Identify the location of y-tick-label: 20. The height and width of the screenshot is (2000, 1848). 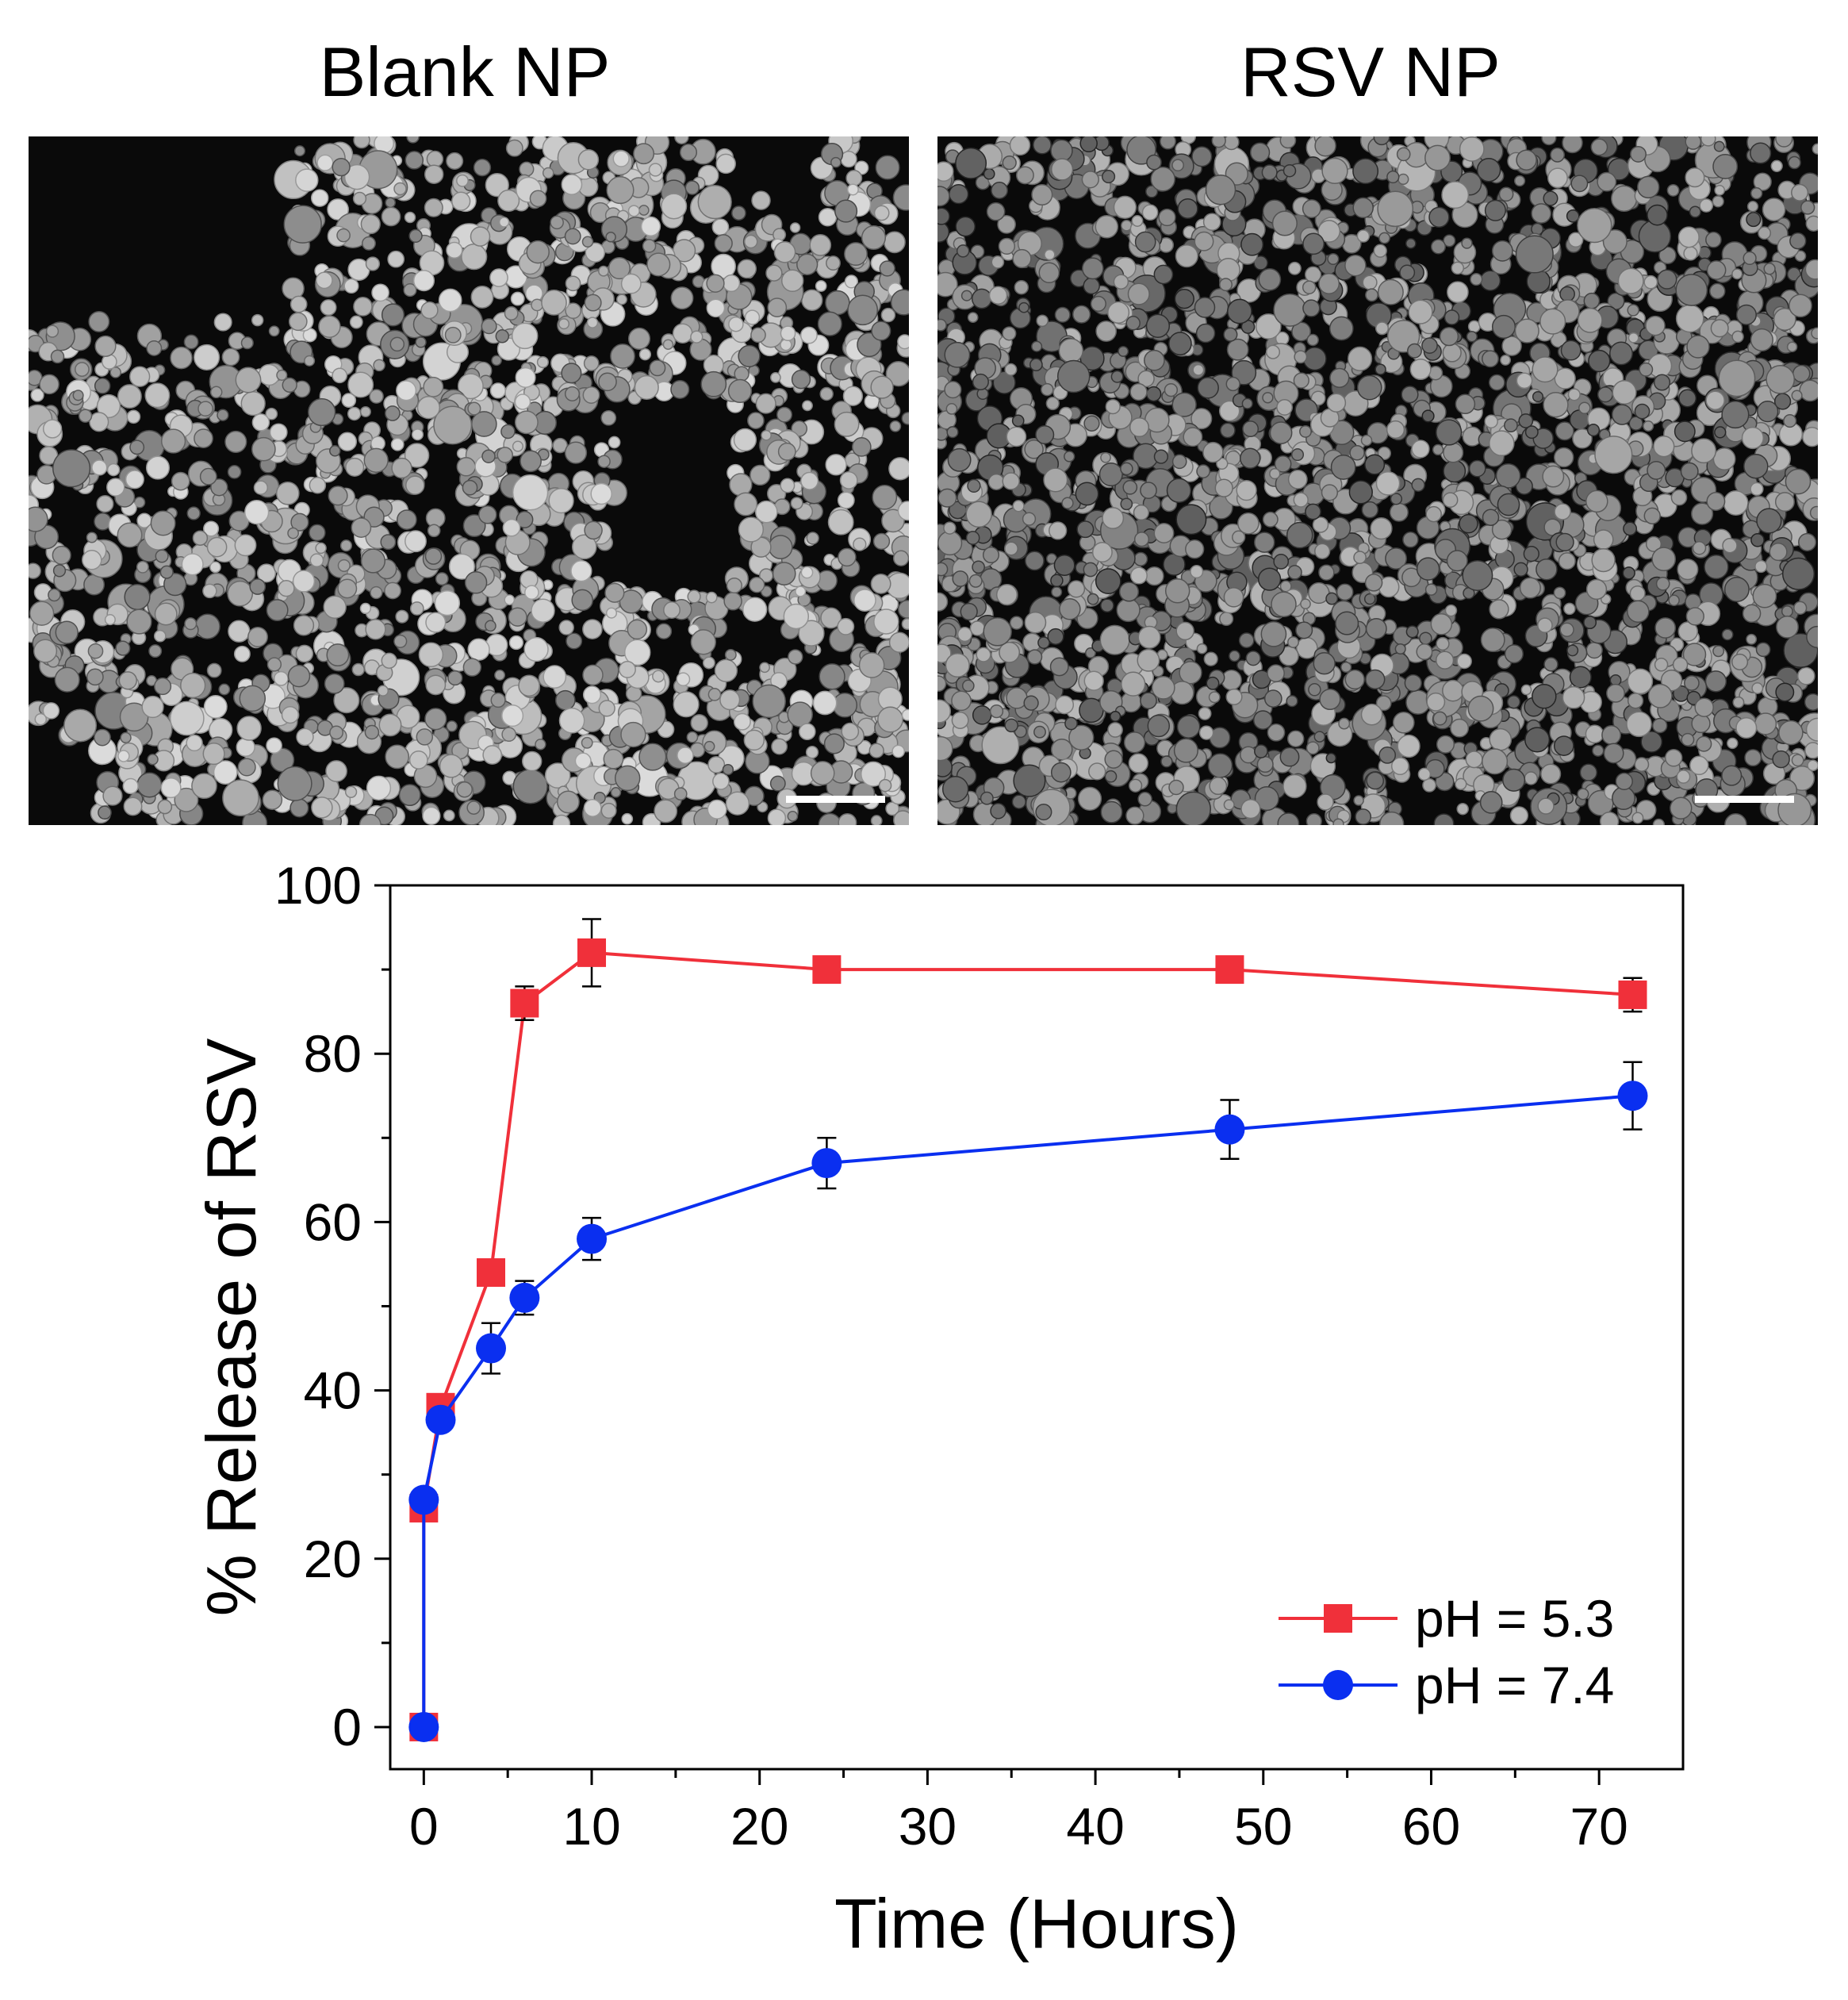
(333, 1559).